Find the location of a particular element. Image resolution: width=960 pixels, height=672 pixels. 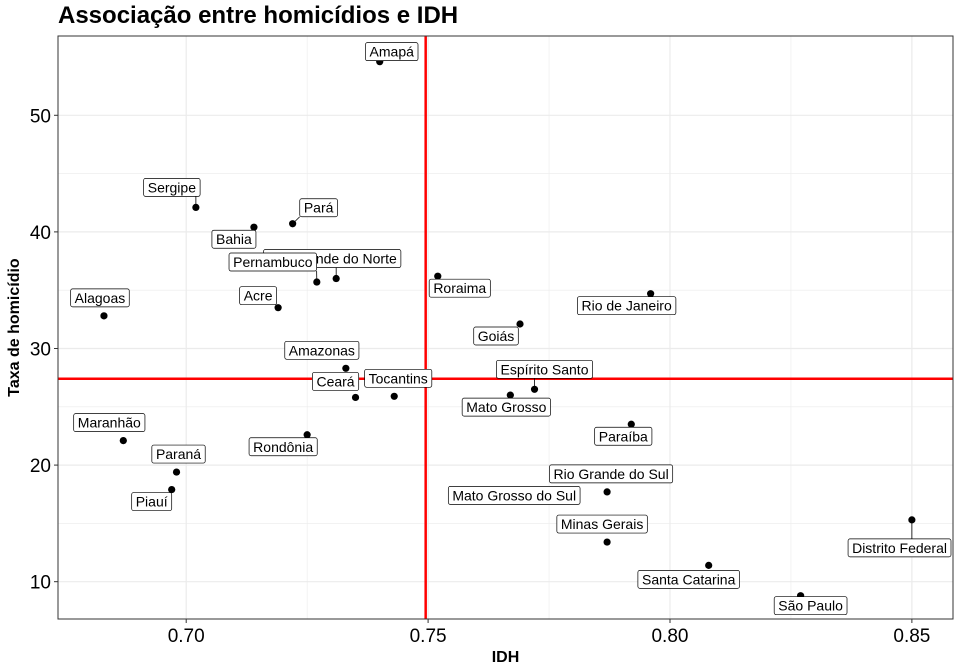

label-text: Alagoas is located at coordinates (100, 298).